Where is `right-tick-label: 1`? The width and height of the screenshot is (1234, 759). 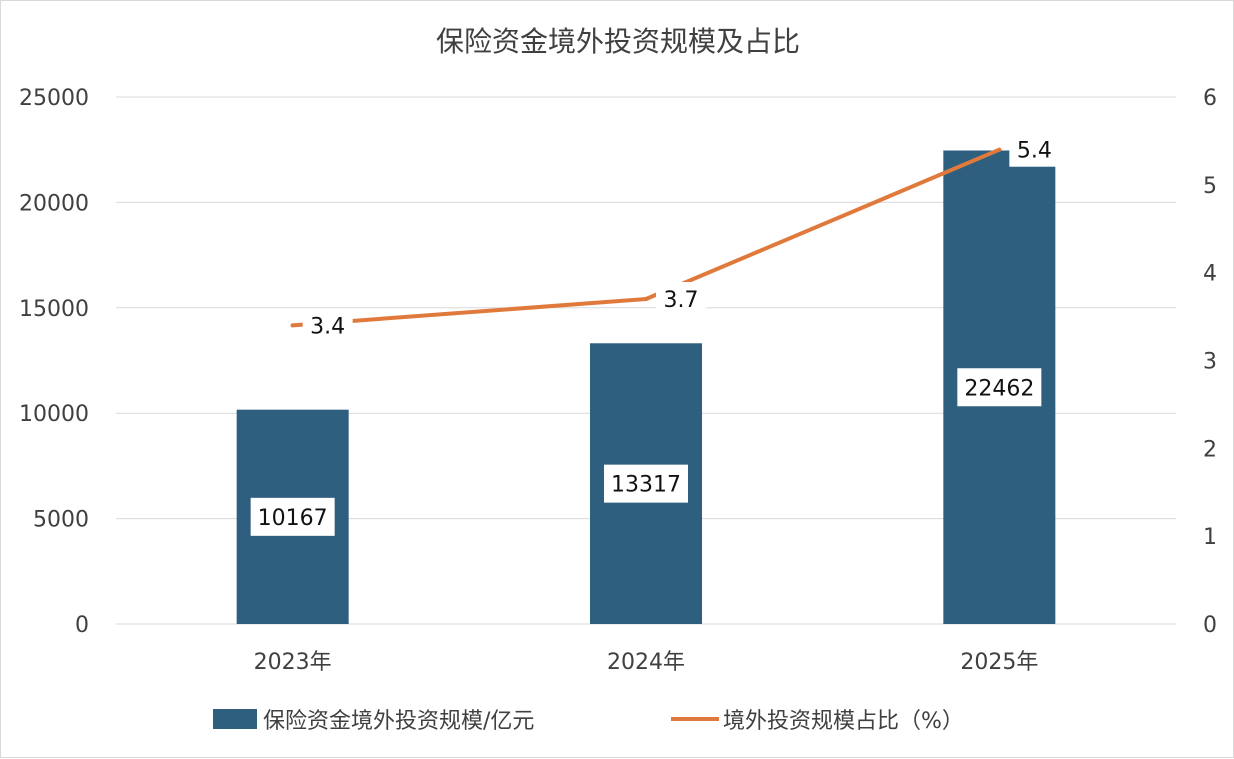
right-tick-label: 1 is located at coordinates (1210, 537).